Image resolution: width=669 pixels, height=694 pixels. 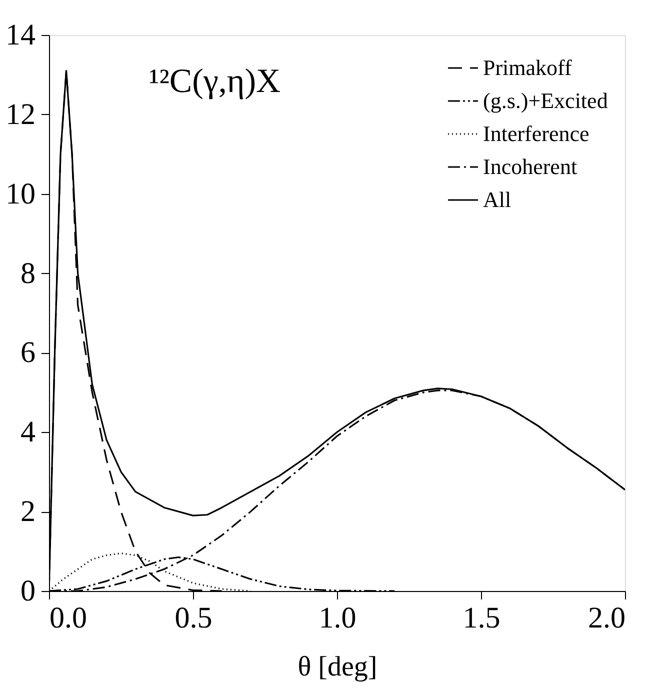 I want to click on y-tick-label: 4, so click(x=28, y=432).